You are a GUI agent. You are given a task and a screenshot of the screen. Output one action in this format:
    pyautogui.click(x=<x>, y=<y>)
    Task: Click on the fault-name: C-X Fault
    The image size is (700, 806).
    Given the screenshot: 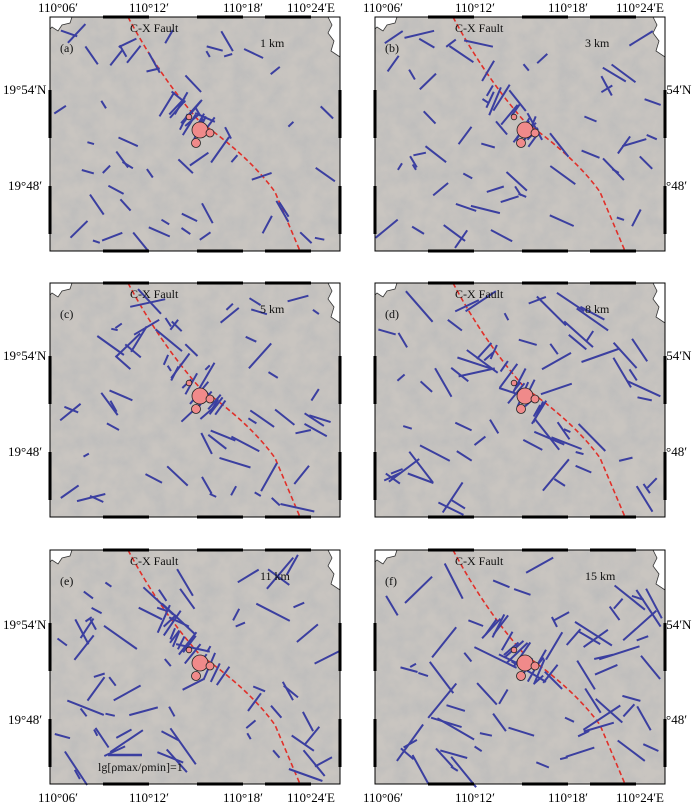 What is the action you would take?
    pyautogui.click(x=154, y=28)
    